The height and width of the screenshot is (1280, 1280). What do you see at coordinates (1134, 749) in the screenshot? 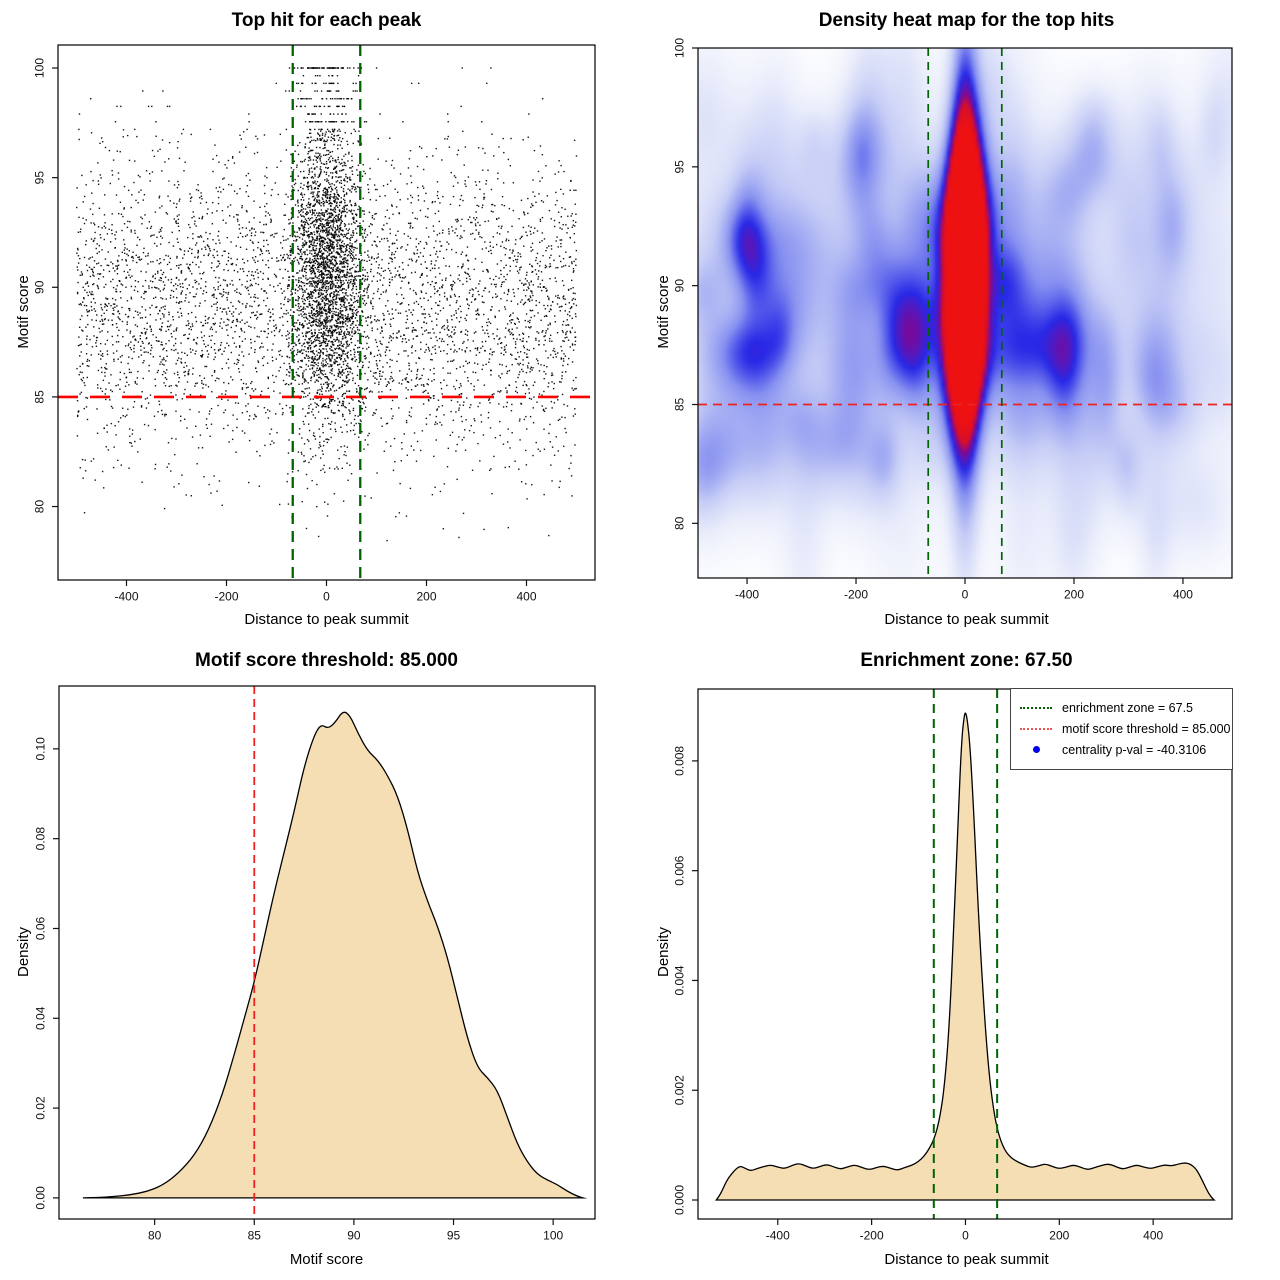
I see `legend-label: centrality p-val = -40.3106` at bounding box center [1134, 749].